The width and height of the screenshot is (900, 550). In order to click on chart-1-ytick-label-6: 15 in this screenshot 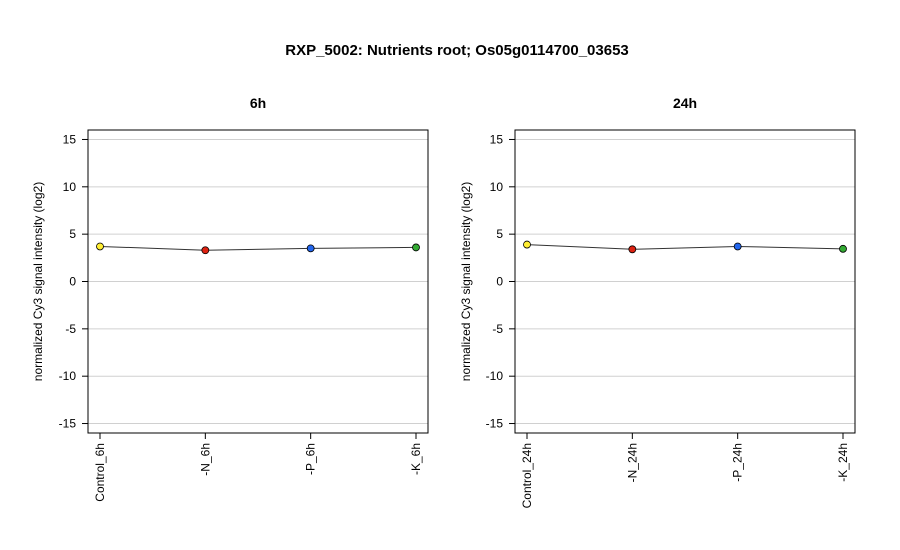, I will do `click(497, 139)`.